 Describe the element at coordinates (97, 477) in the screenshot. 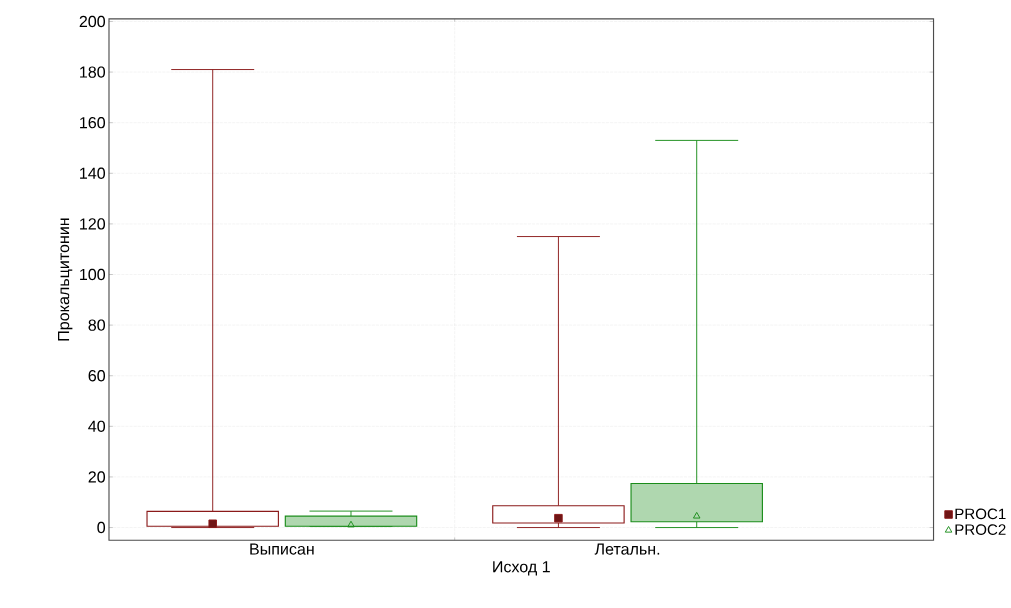

I see `y-tick-label: 20` at that location.